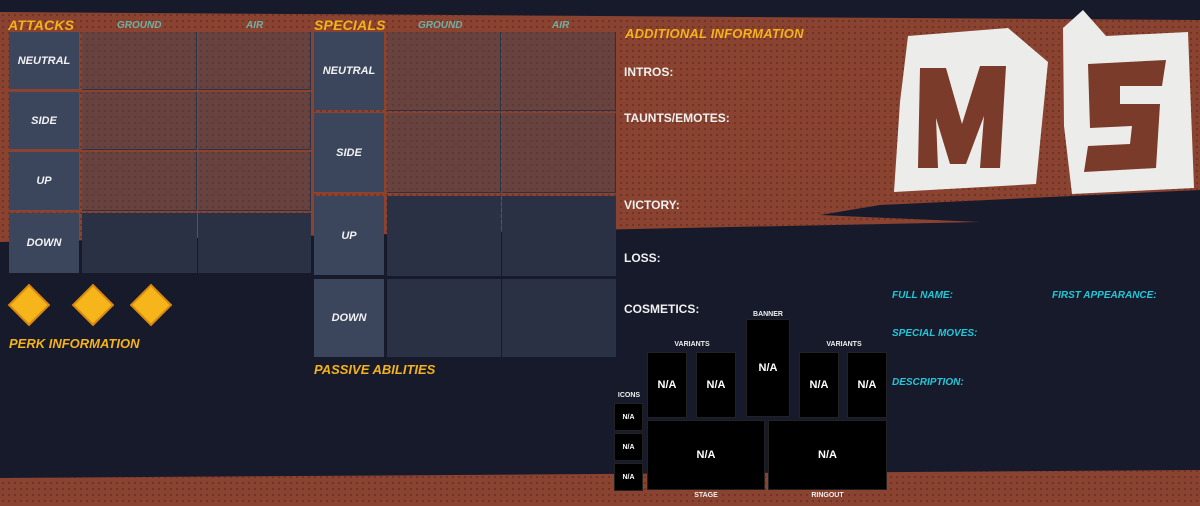 This screenshot has width=1200, height=506. Describe the element at coordinates (444, 236) in the screenshot. I see `specials-up-ground-cell` at that location.